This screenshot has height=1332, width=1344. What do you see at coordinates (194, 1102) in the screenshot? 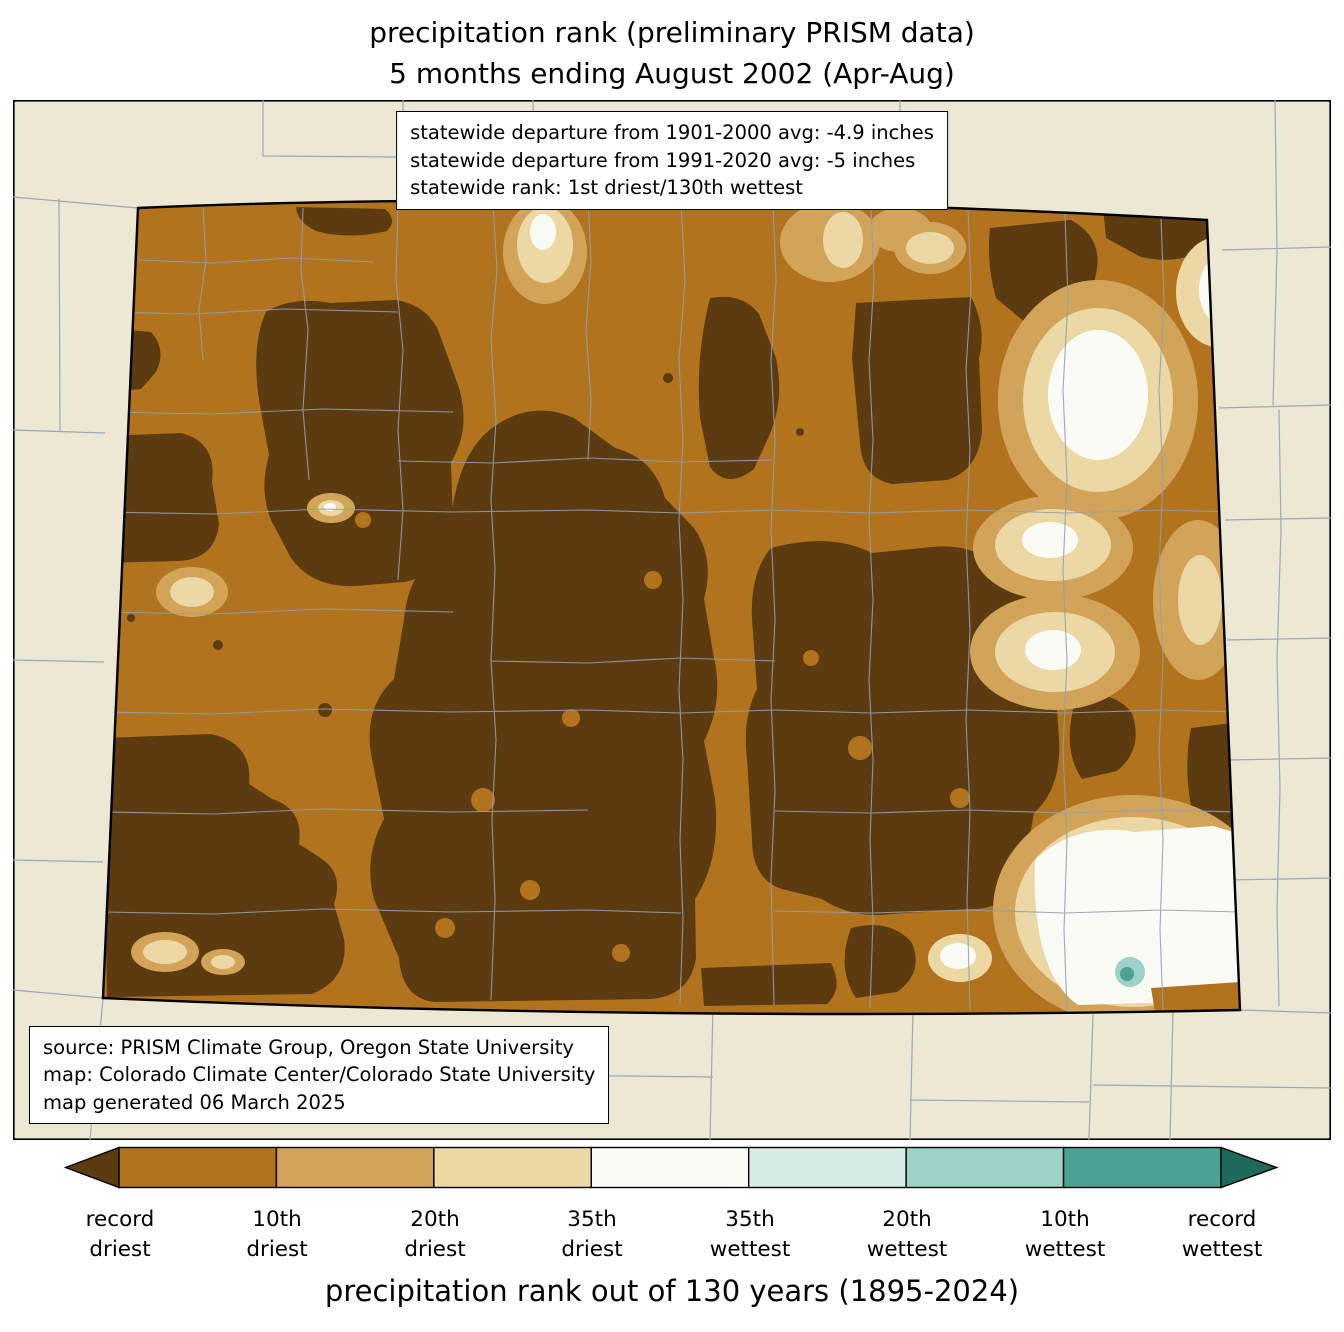
I see `source-line-3: map generated 06 March 2025` at bounding box center [194, 1102].